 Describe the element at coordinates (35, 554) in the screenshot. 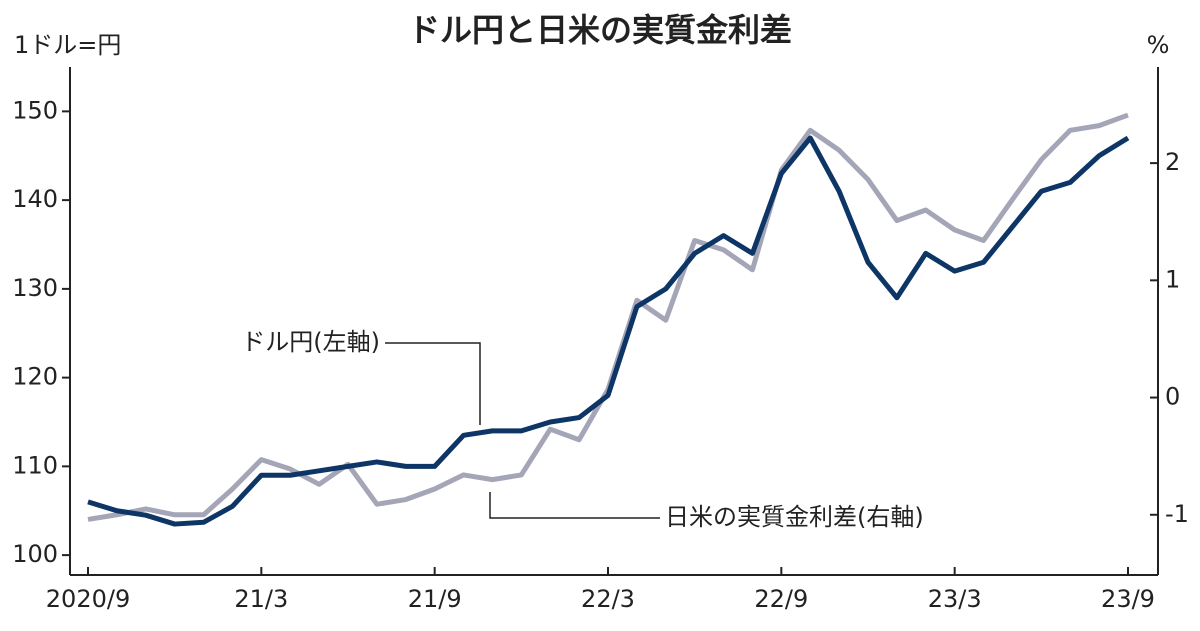

I see `y-tick-label: 100` at that location.